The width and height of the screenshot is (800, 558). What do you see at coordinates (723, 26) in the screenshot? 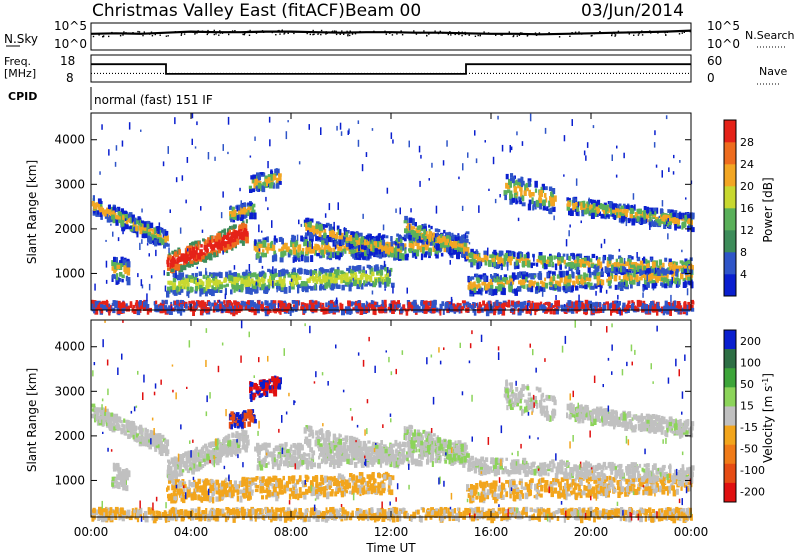
I see `noise-right-tick-high: 10^5` at bounding box center [723, 26].